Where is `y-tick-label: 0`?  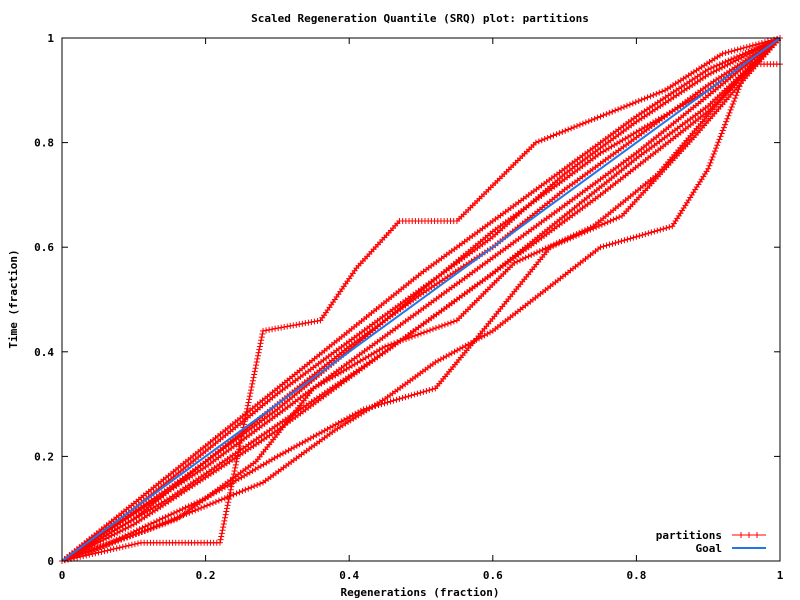 y-tick-label: 0 is located at coordinates (50, 561).